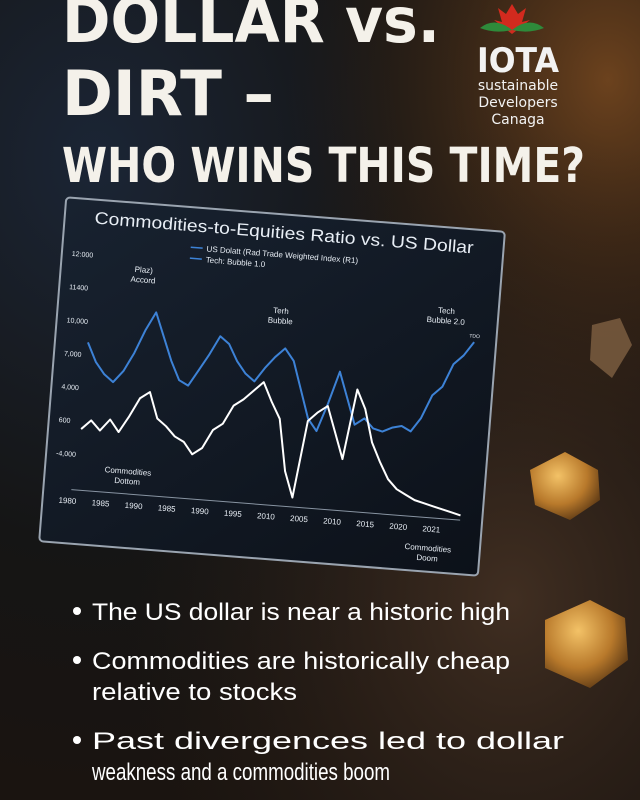  Describe the element at coordinates (517, 120) in the screenshot. I see `logo-text: Canaga` at that location.